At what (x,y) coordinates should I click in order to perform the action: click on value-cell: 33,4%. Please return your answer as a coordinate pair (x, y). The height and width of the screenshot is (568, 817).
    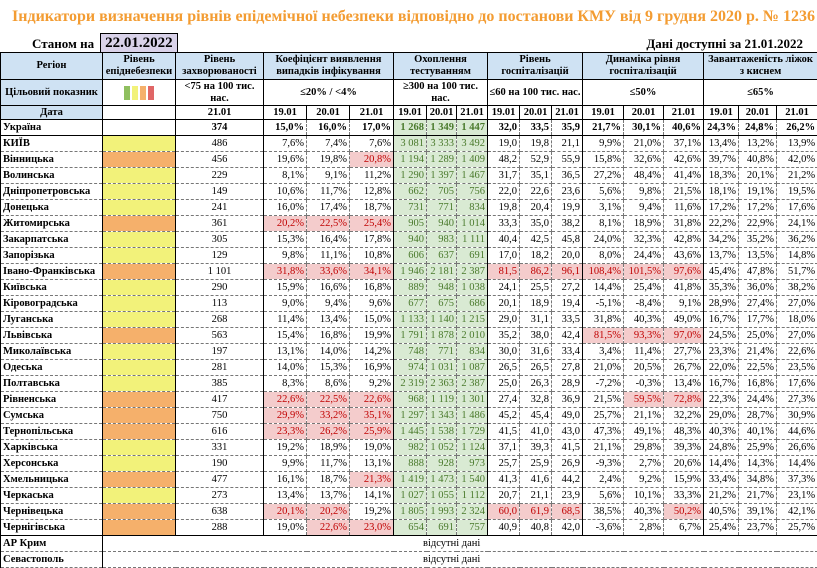
    Looking at the image, I should click on (721, 480).